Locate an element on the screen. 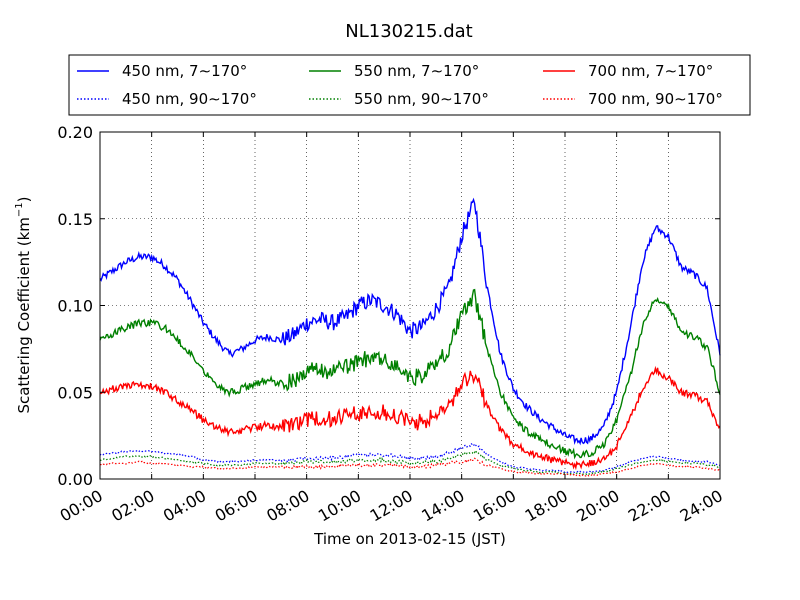 Image resolution: width=800 pixels, height=600 pixels. x-tick-label: 10:00 is located at coordinates (339, 506).